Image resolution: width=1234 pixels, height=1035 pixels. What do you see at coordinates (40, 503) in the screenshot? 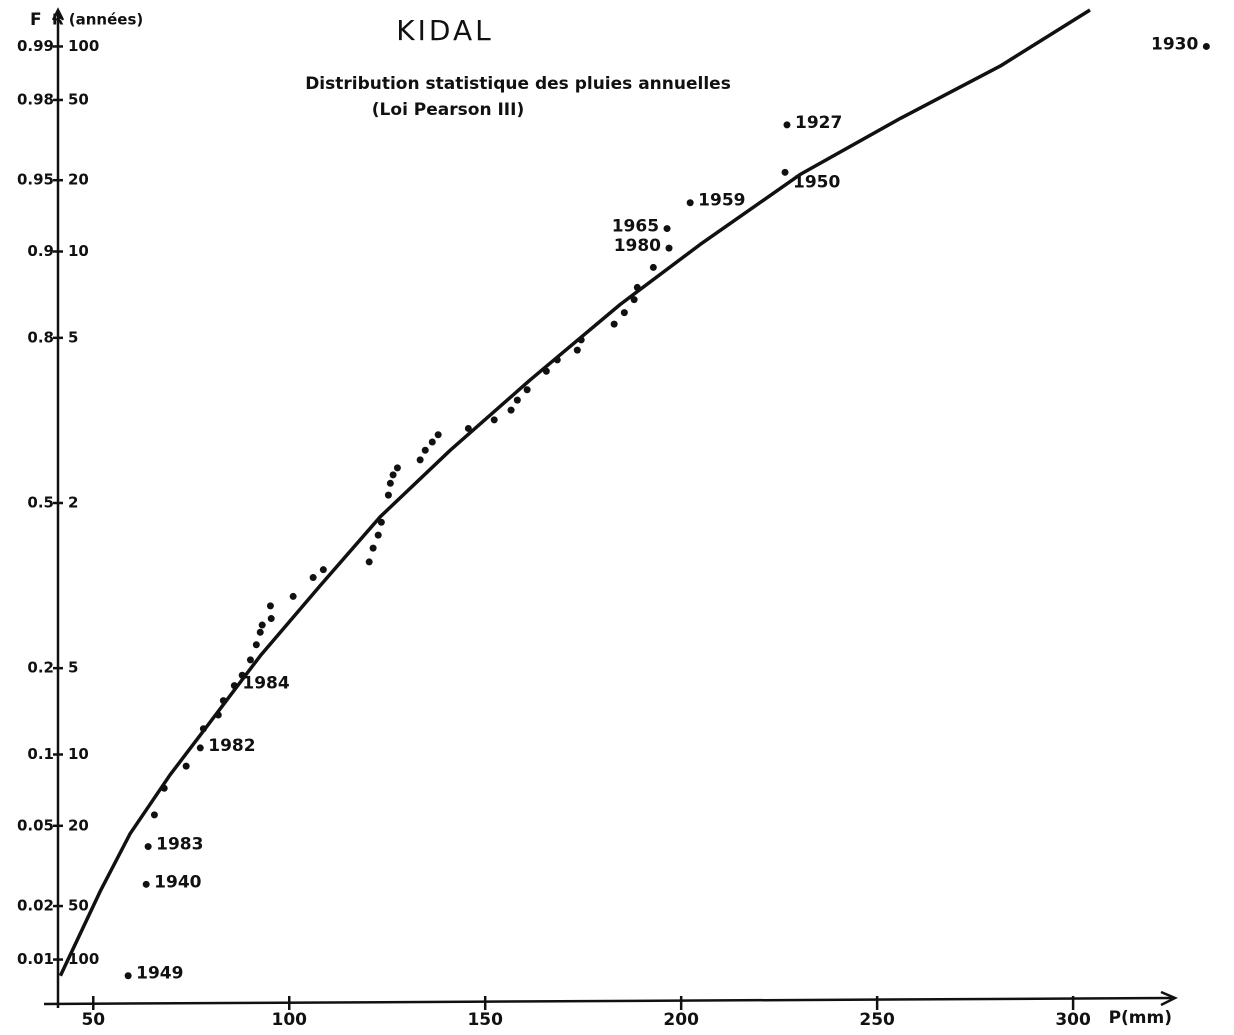
I see `y-tick-label: 0.5` at bounding box center [40, 503].